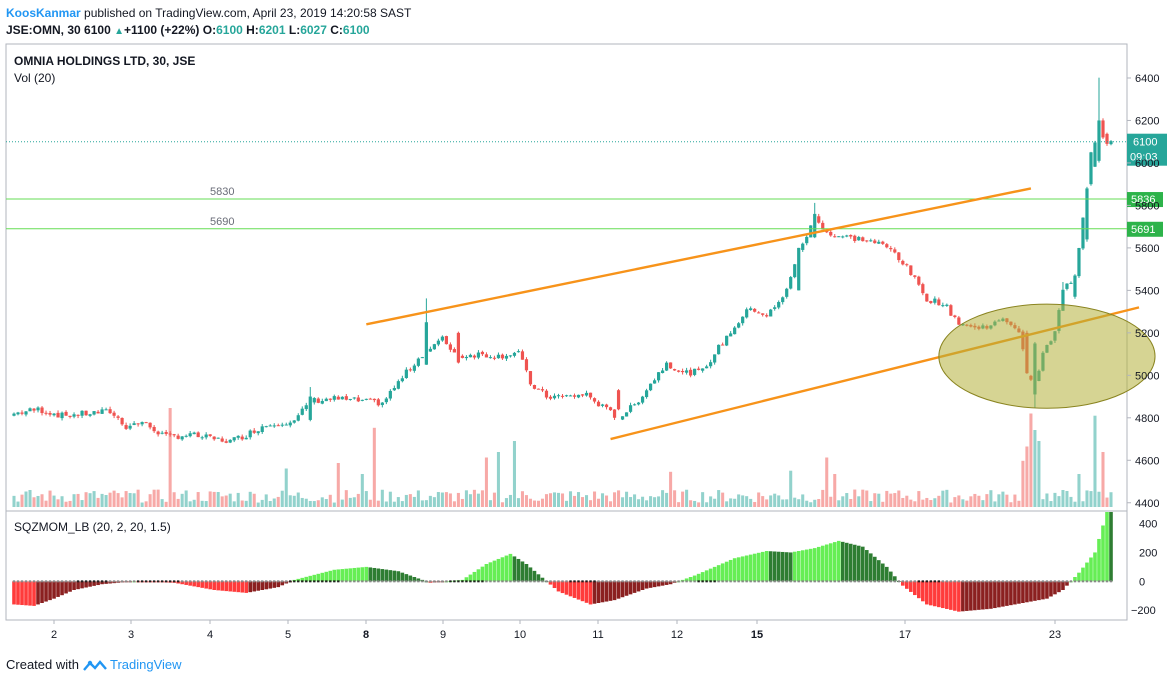 The width and height of the screenshot is (1174, 683). I want to click on low-value: 6027, so click(313, 30).